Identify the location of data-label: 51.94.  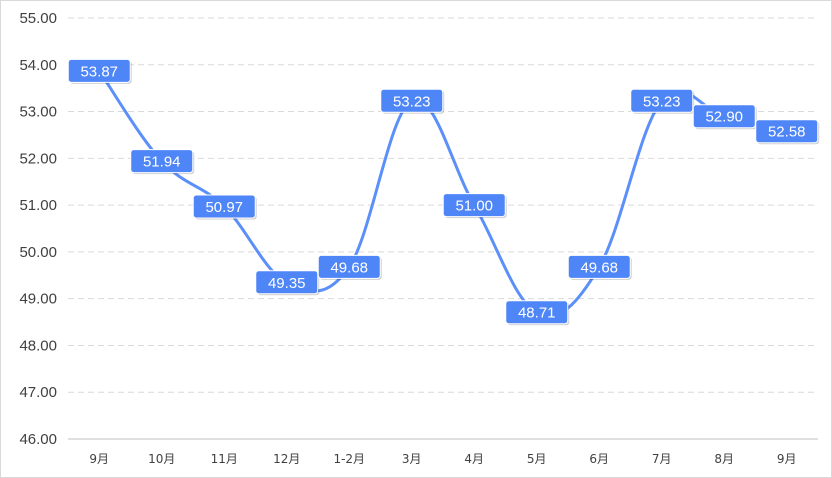
(162, 162).